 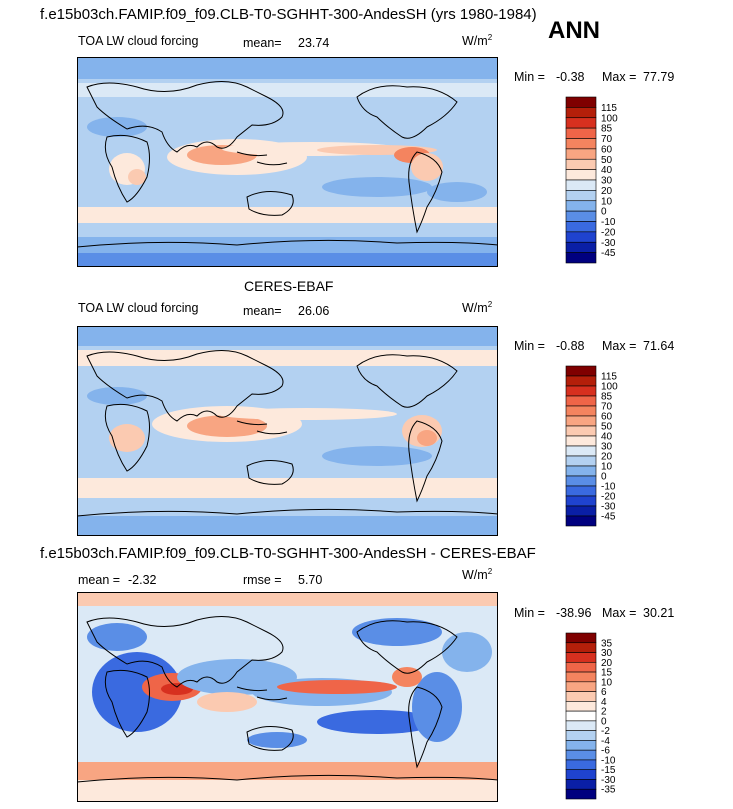 I want to click on panel2-dataset-title: CERES-EBAF, so click(x=289, y=286).